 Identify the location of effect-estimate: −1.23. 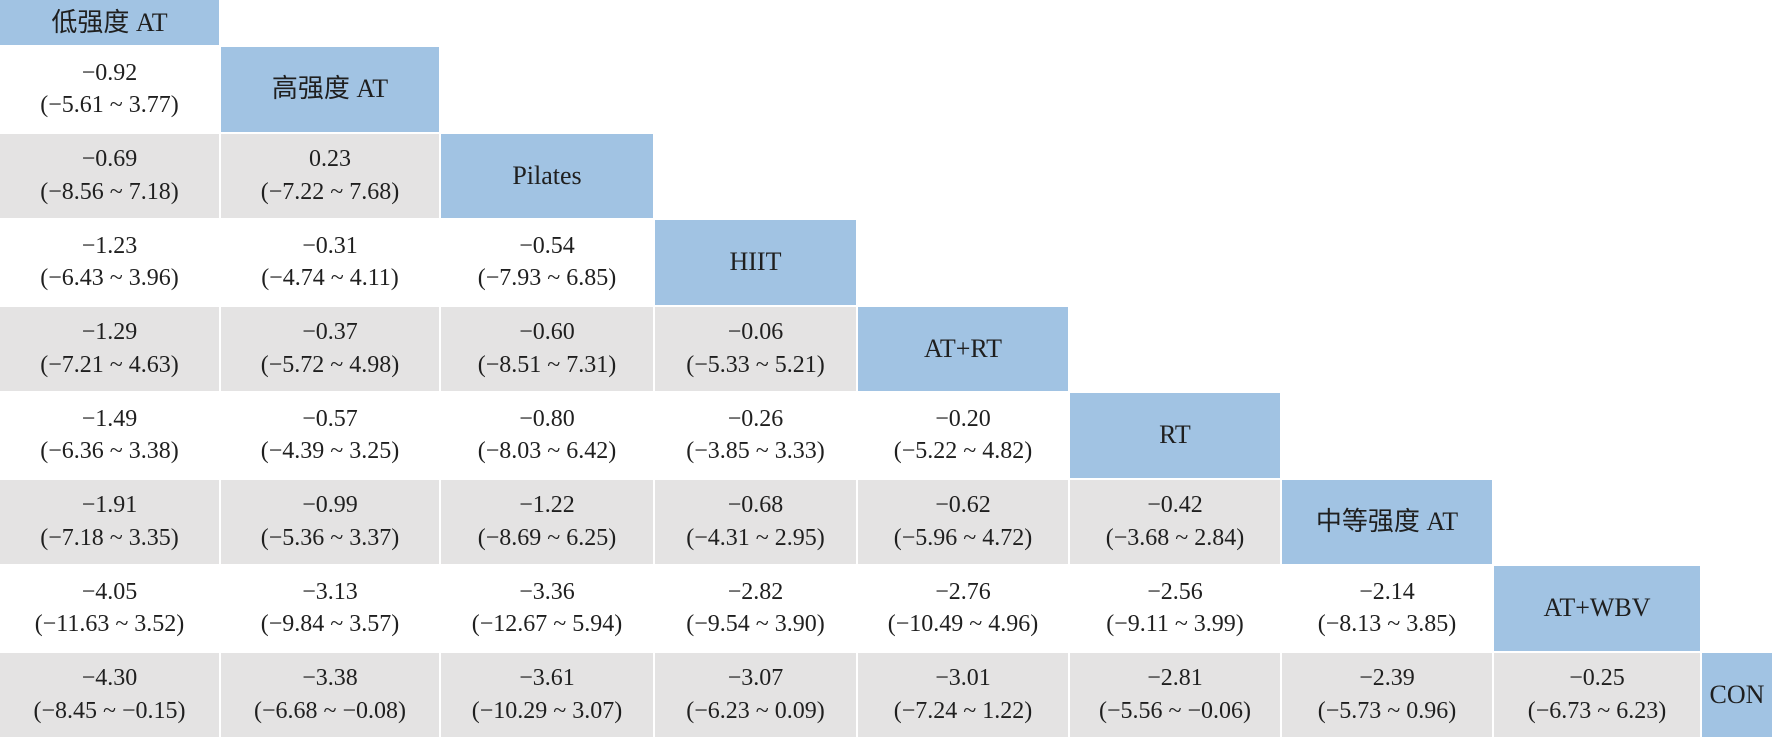
(109, 245).